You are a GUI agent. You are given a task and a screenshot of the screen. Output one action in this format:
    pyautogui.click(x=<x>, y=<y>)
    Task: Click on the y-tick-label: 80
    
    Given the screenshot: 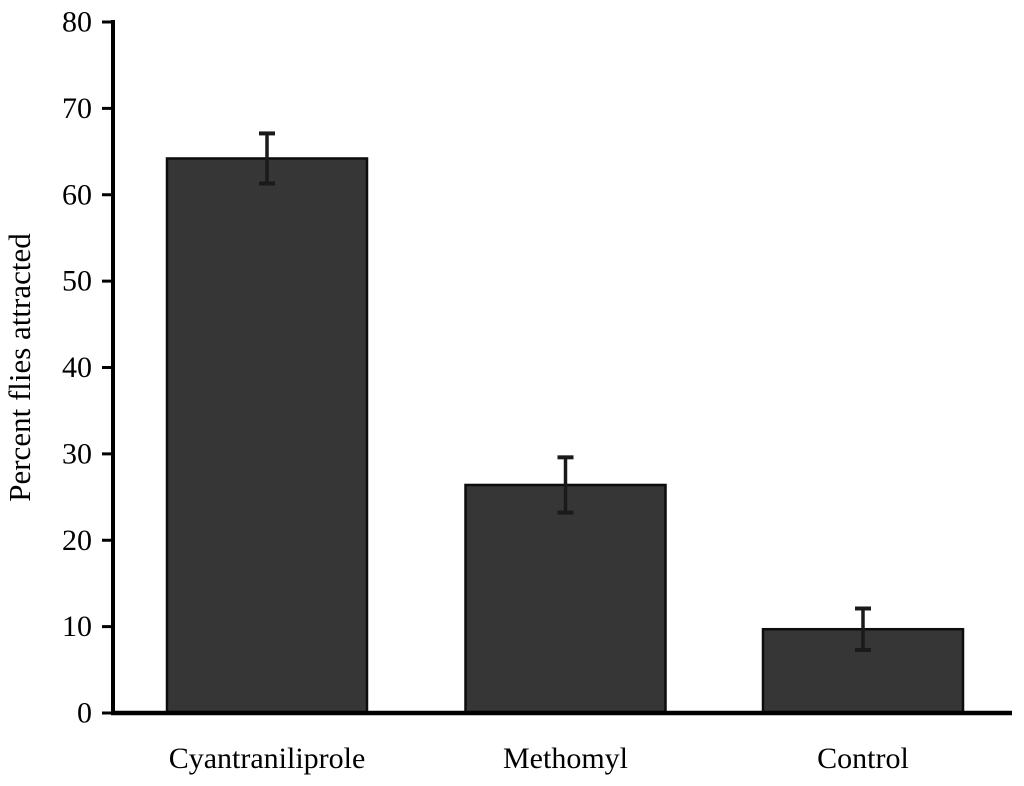 What is the action you would take?
    pyautogui.click(x=77, y=22)
    